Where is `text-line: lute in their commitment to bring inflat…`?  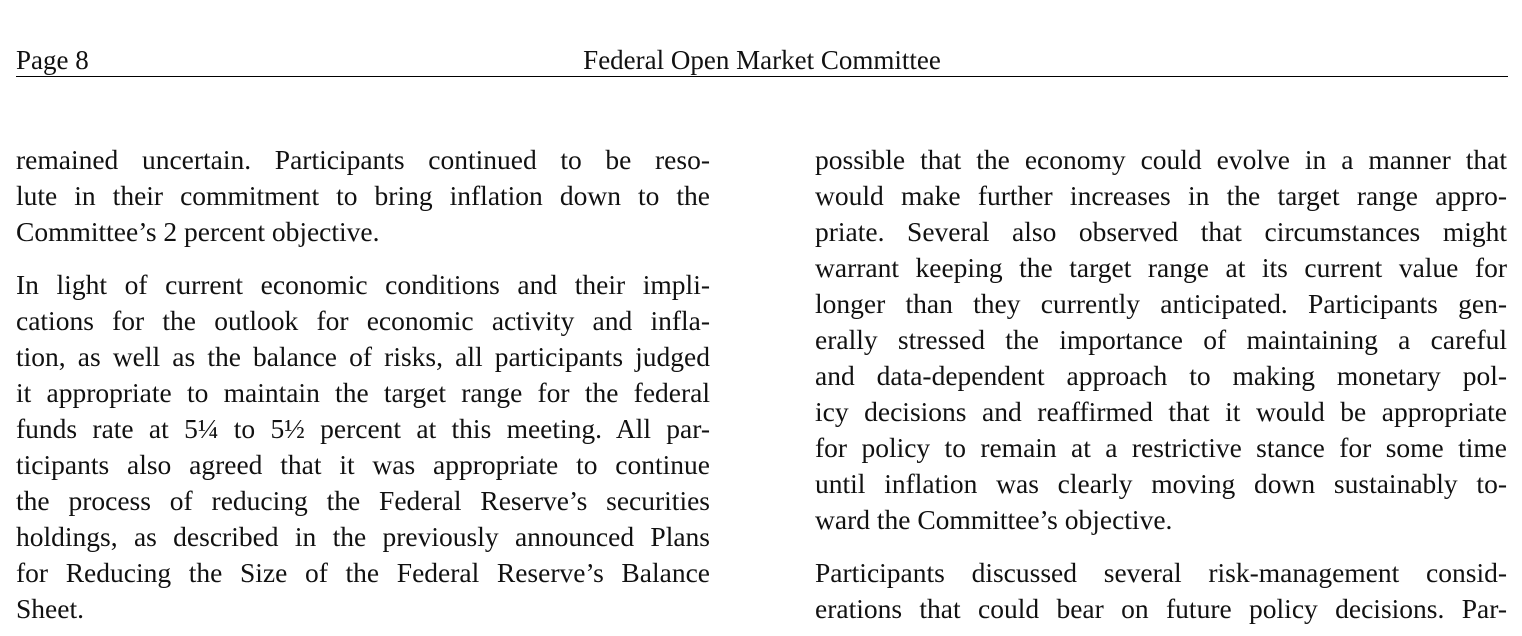 text-line: lute in their commitment to bring inflat… is located at coordinates (363, 195).